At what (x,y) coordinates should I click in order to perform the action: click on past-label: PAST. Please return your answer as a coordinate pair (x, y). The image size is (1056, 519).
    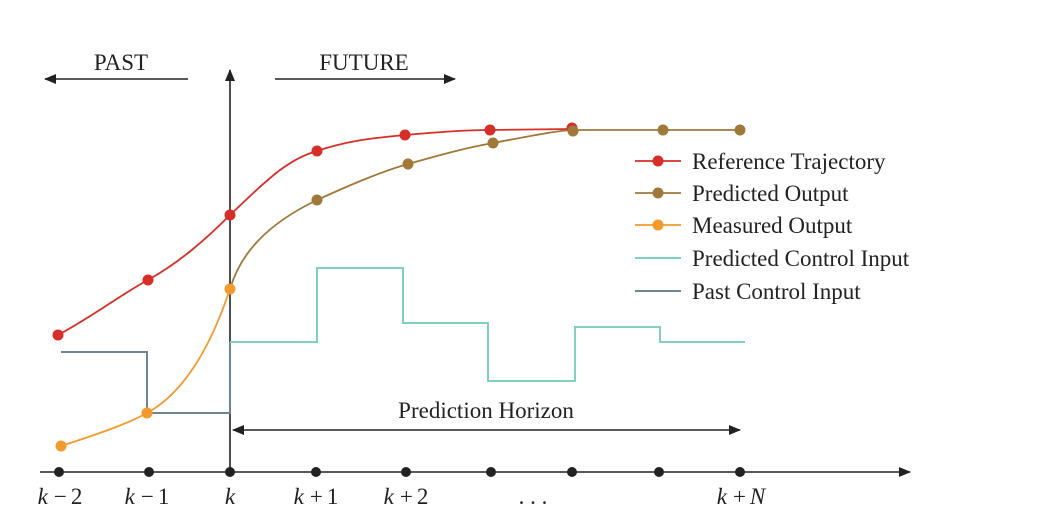
    Looking at the image, I should click on (121, 62).